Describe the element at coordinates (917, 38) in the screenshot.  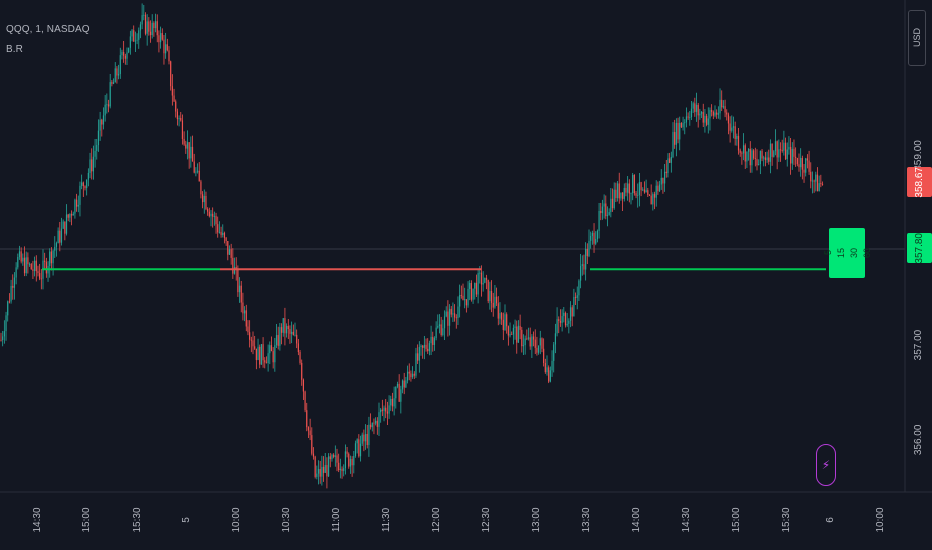
I see `currency-button: USD` at that location.